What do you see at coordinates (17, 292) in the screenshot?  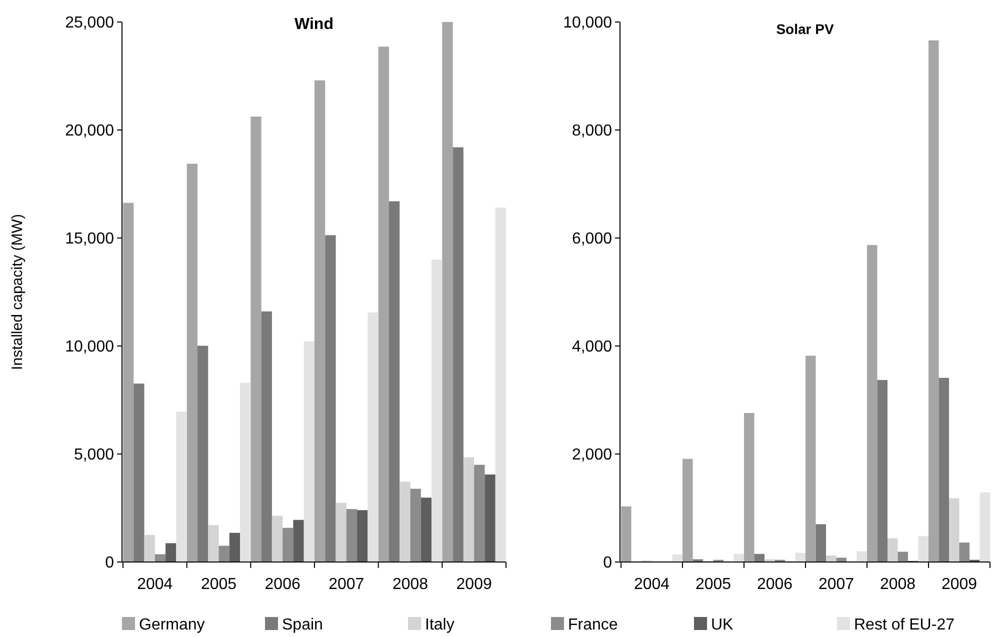 I see `y-axis-title: Installed capacity (MW)` at bounding box center [17, 292].